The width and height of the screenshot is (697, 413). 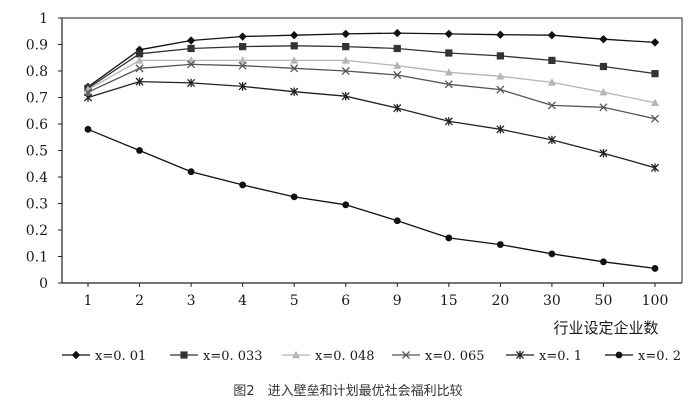 I want to click on y-tick-label: 0.2, so click(x=37, y=231).